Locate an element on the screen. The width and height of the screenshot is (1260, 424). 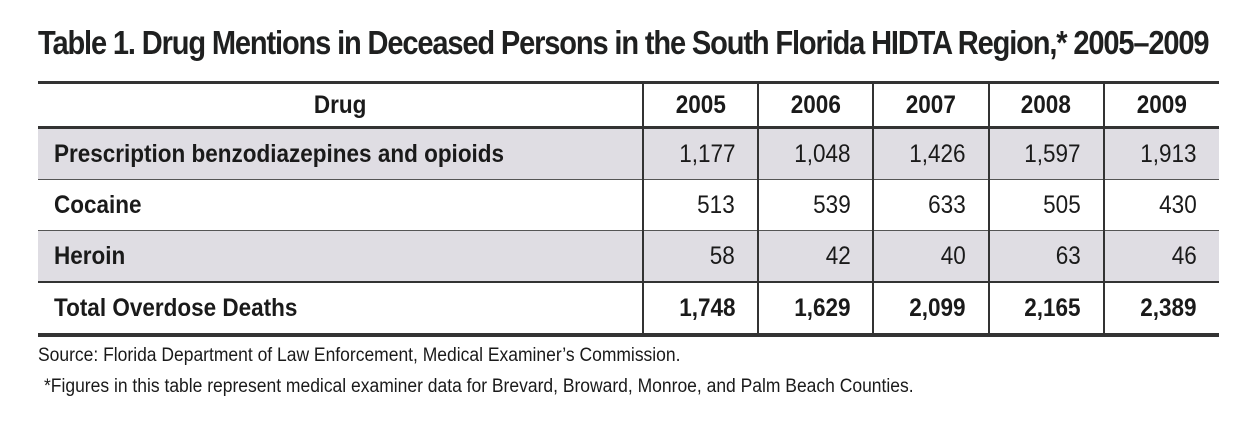
table-cell: 1,177 is located at coordinates (700, 153).